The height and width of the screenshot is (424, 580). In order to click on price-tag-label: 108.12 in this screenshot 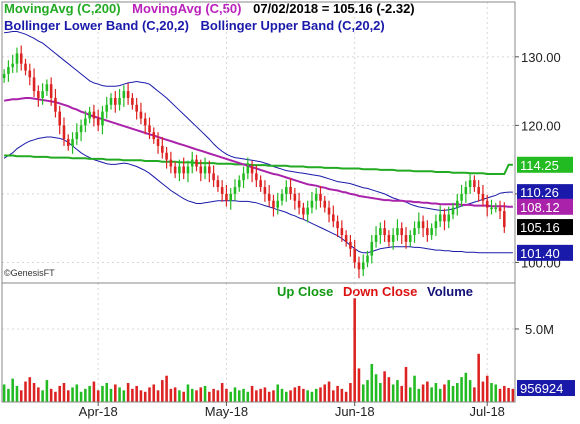, I will do `click(540, 207)`.